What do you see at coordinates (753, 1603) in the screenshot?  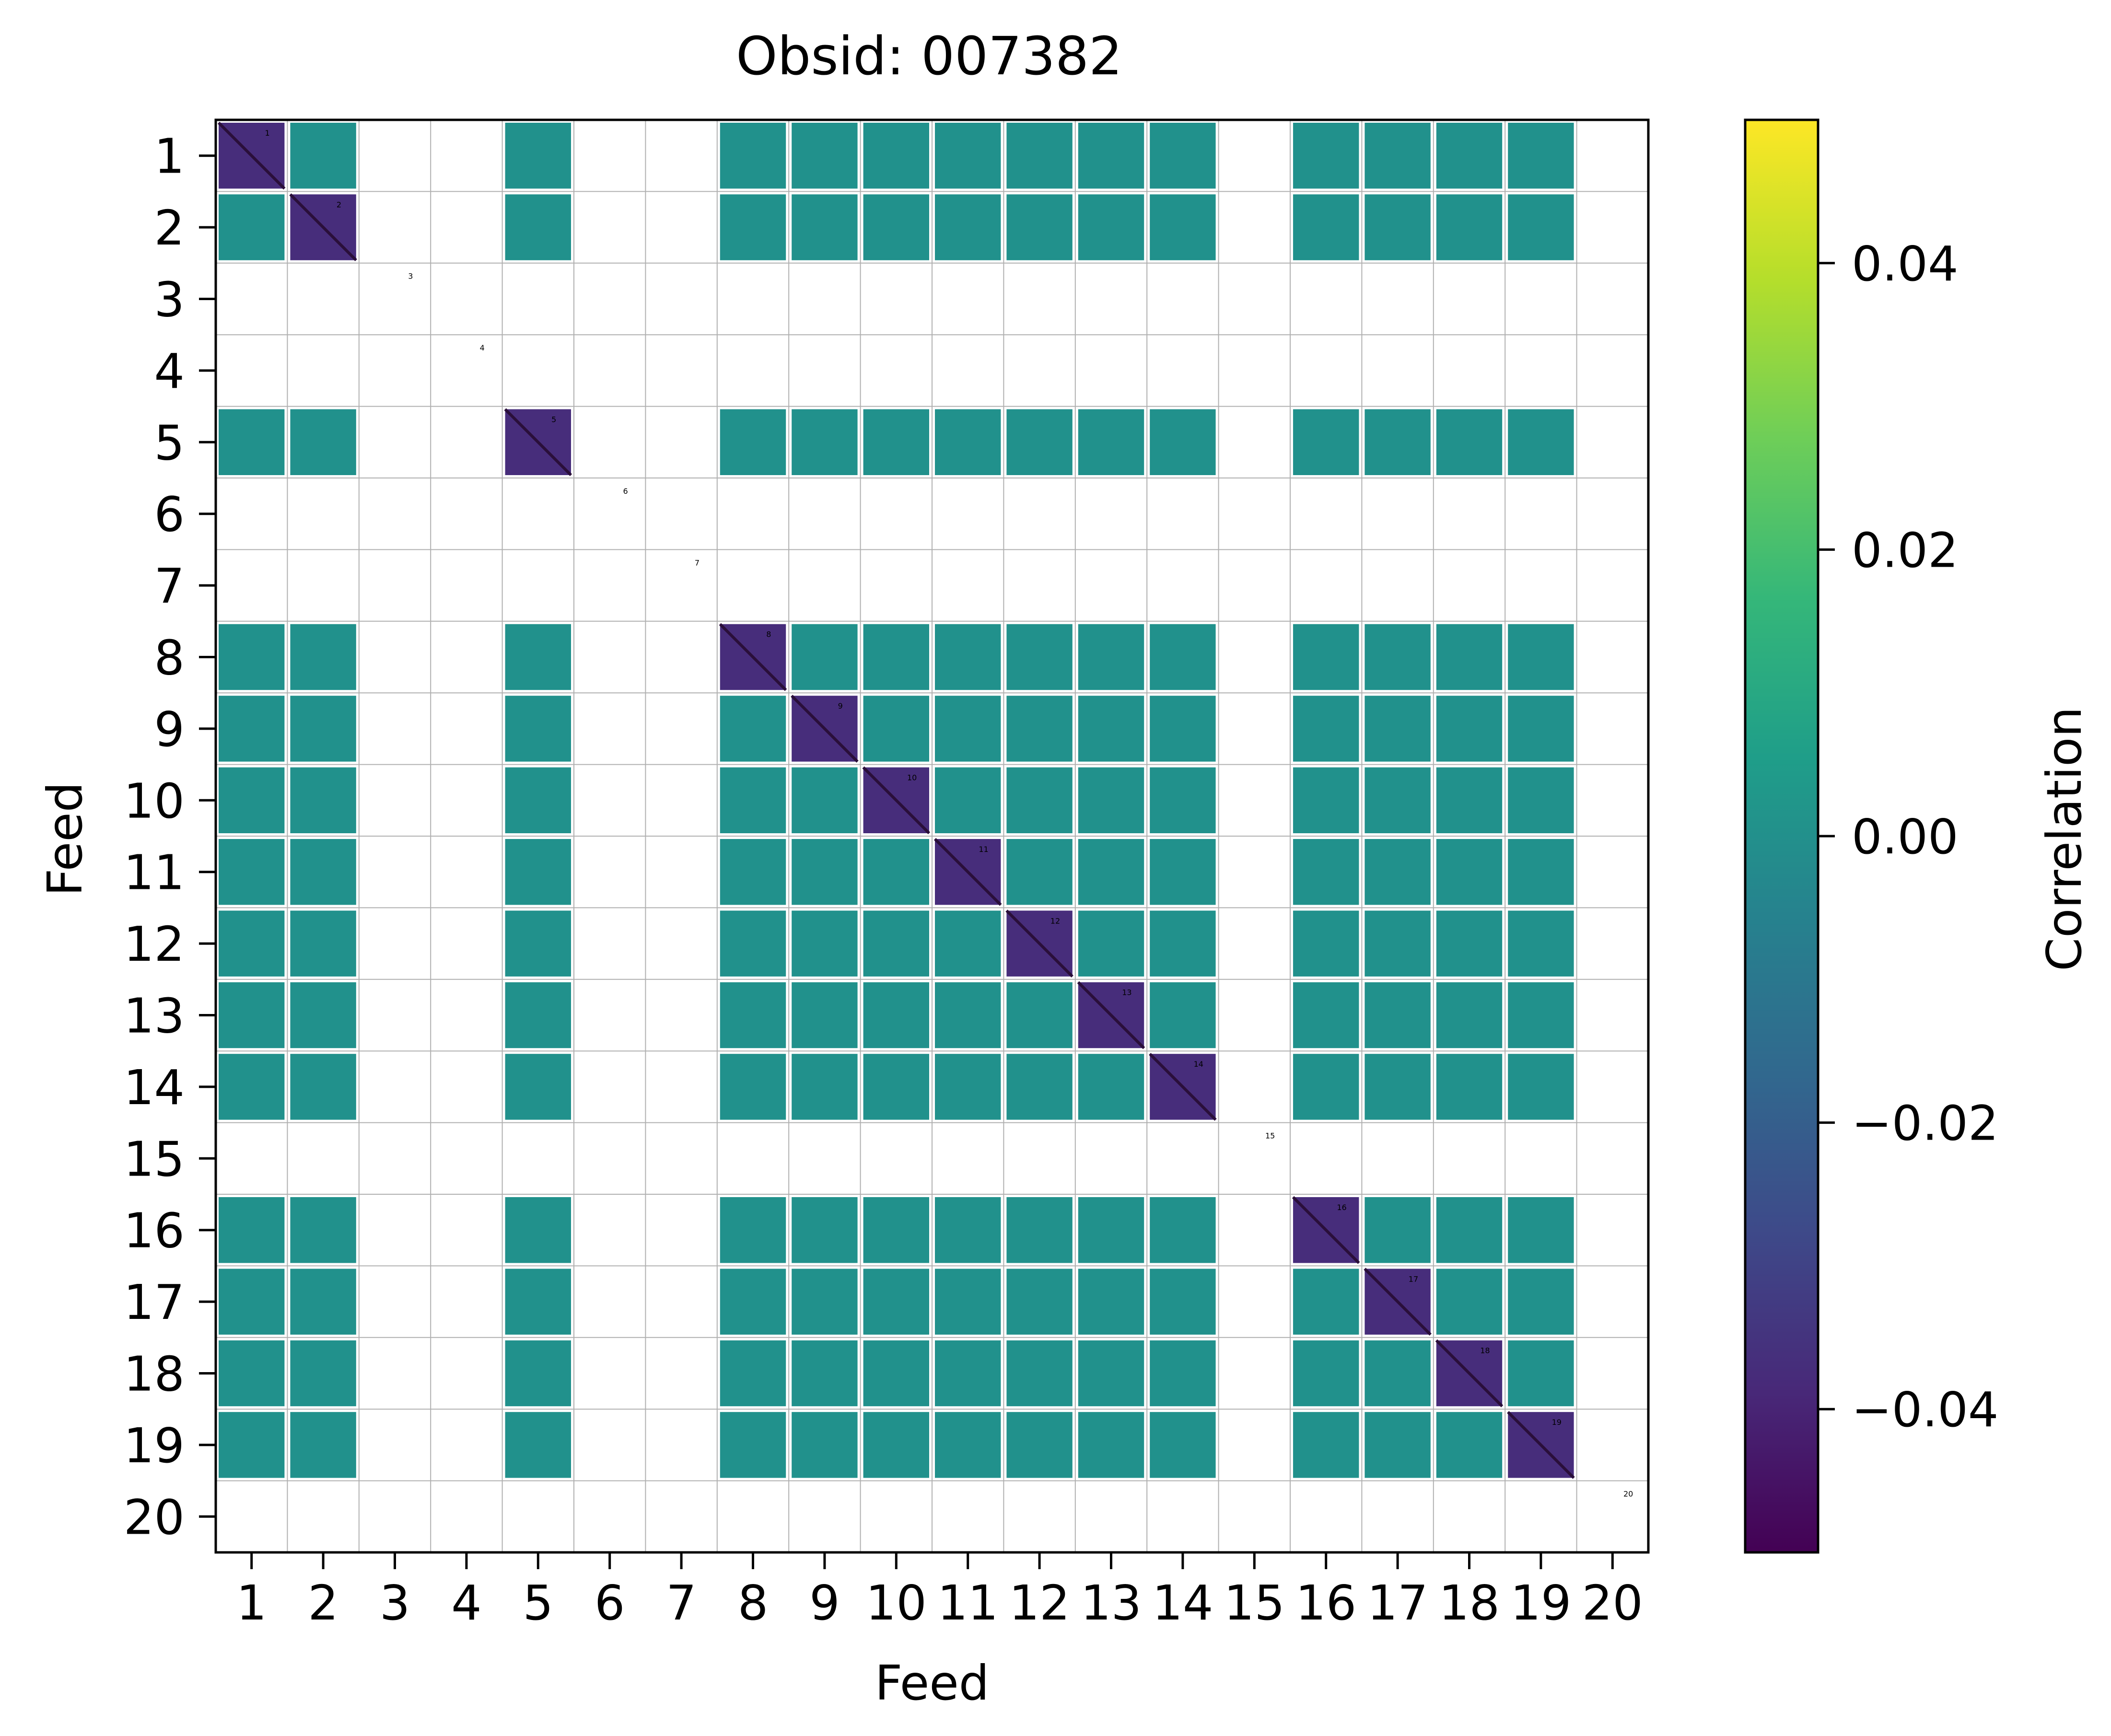 I see `x-tick-label-8: 8` at bounding box center [753, 1603].